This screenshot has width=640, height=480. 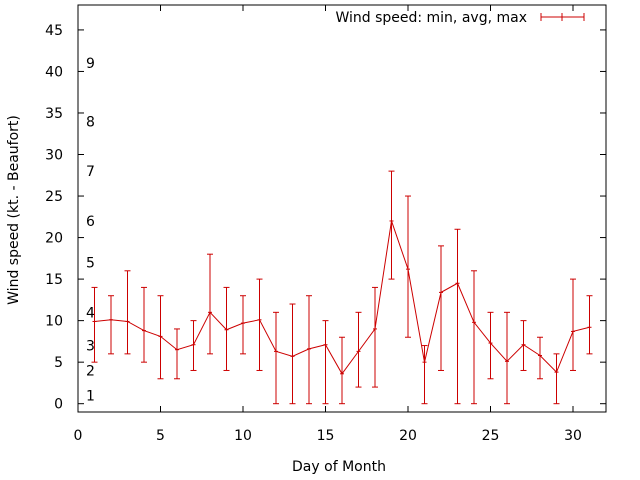 I want to click on beaufort-label: 4, so click(x=90, y=313).